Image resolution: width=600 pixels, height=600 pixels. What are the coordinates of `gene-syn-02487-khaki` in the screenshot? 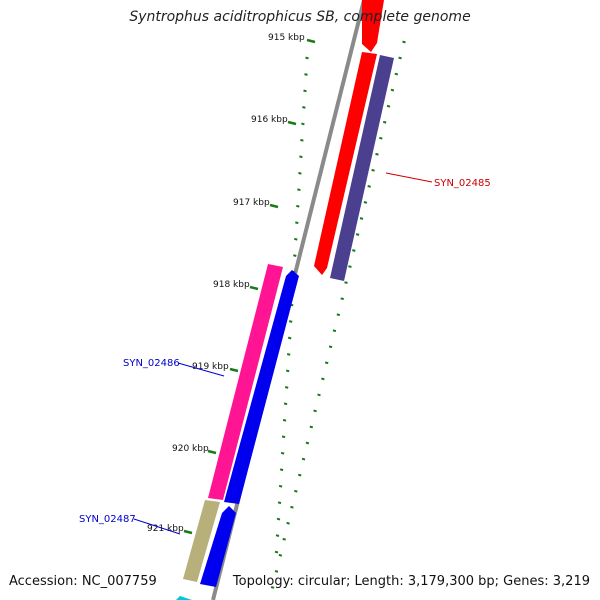 It's located at (201, 541).